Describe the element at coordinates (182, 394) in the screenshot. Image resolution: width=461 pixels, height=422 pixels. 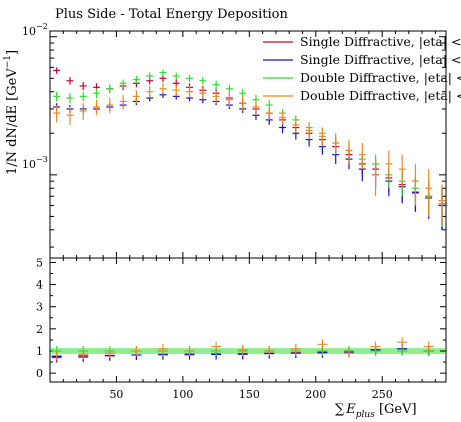
I see `xtick-label: 100` at that location.